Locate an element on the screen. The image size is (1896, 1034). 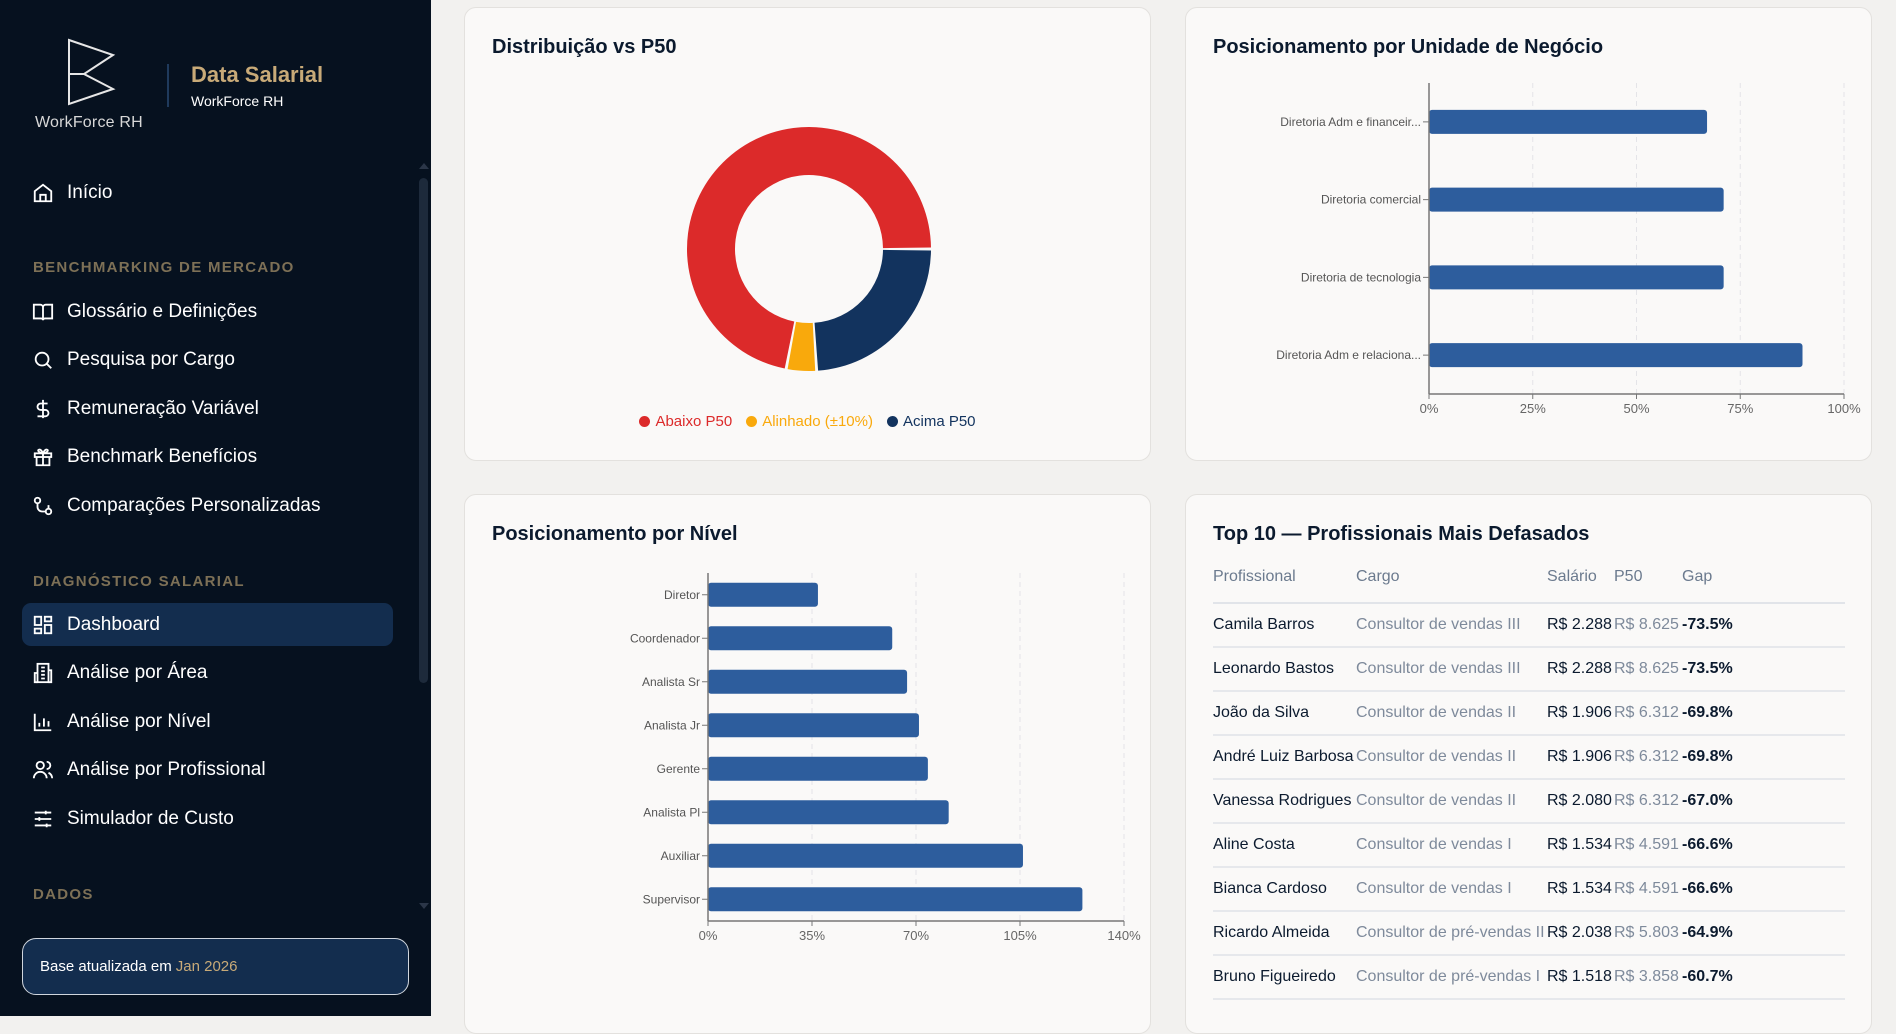
sidebar-item-label: Análise por Profissional is located at coordinates (166, 769).